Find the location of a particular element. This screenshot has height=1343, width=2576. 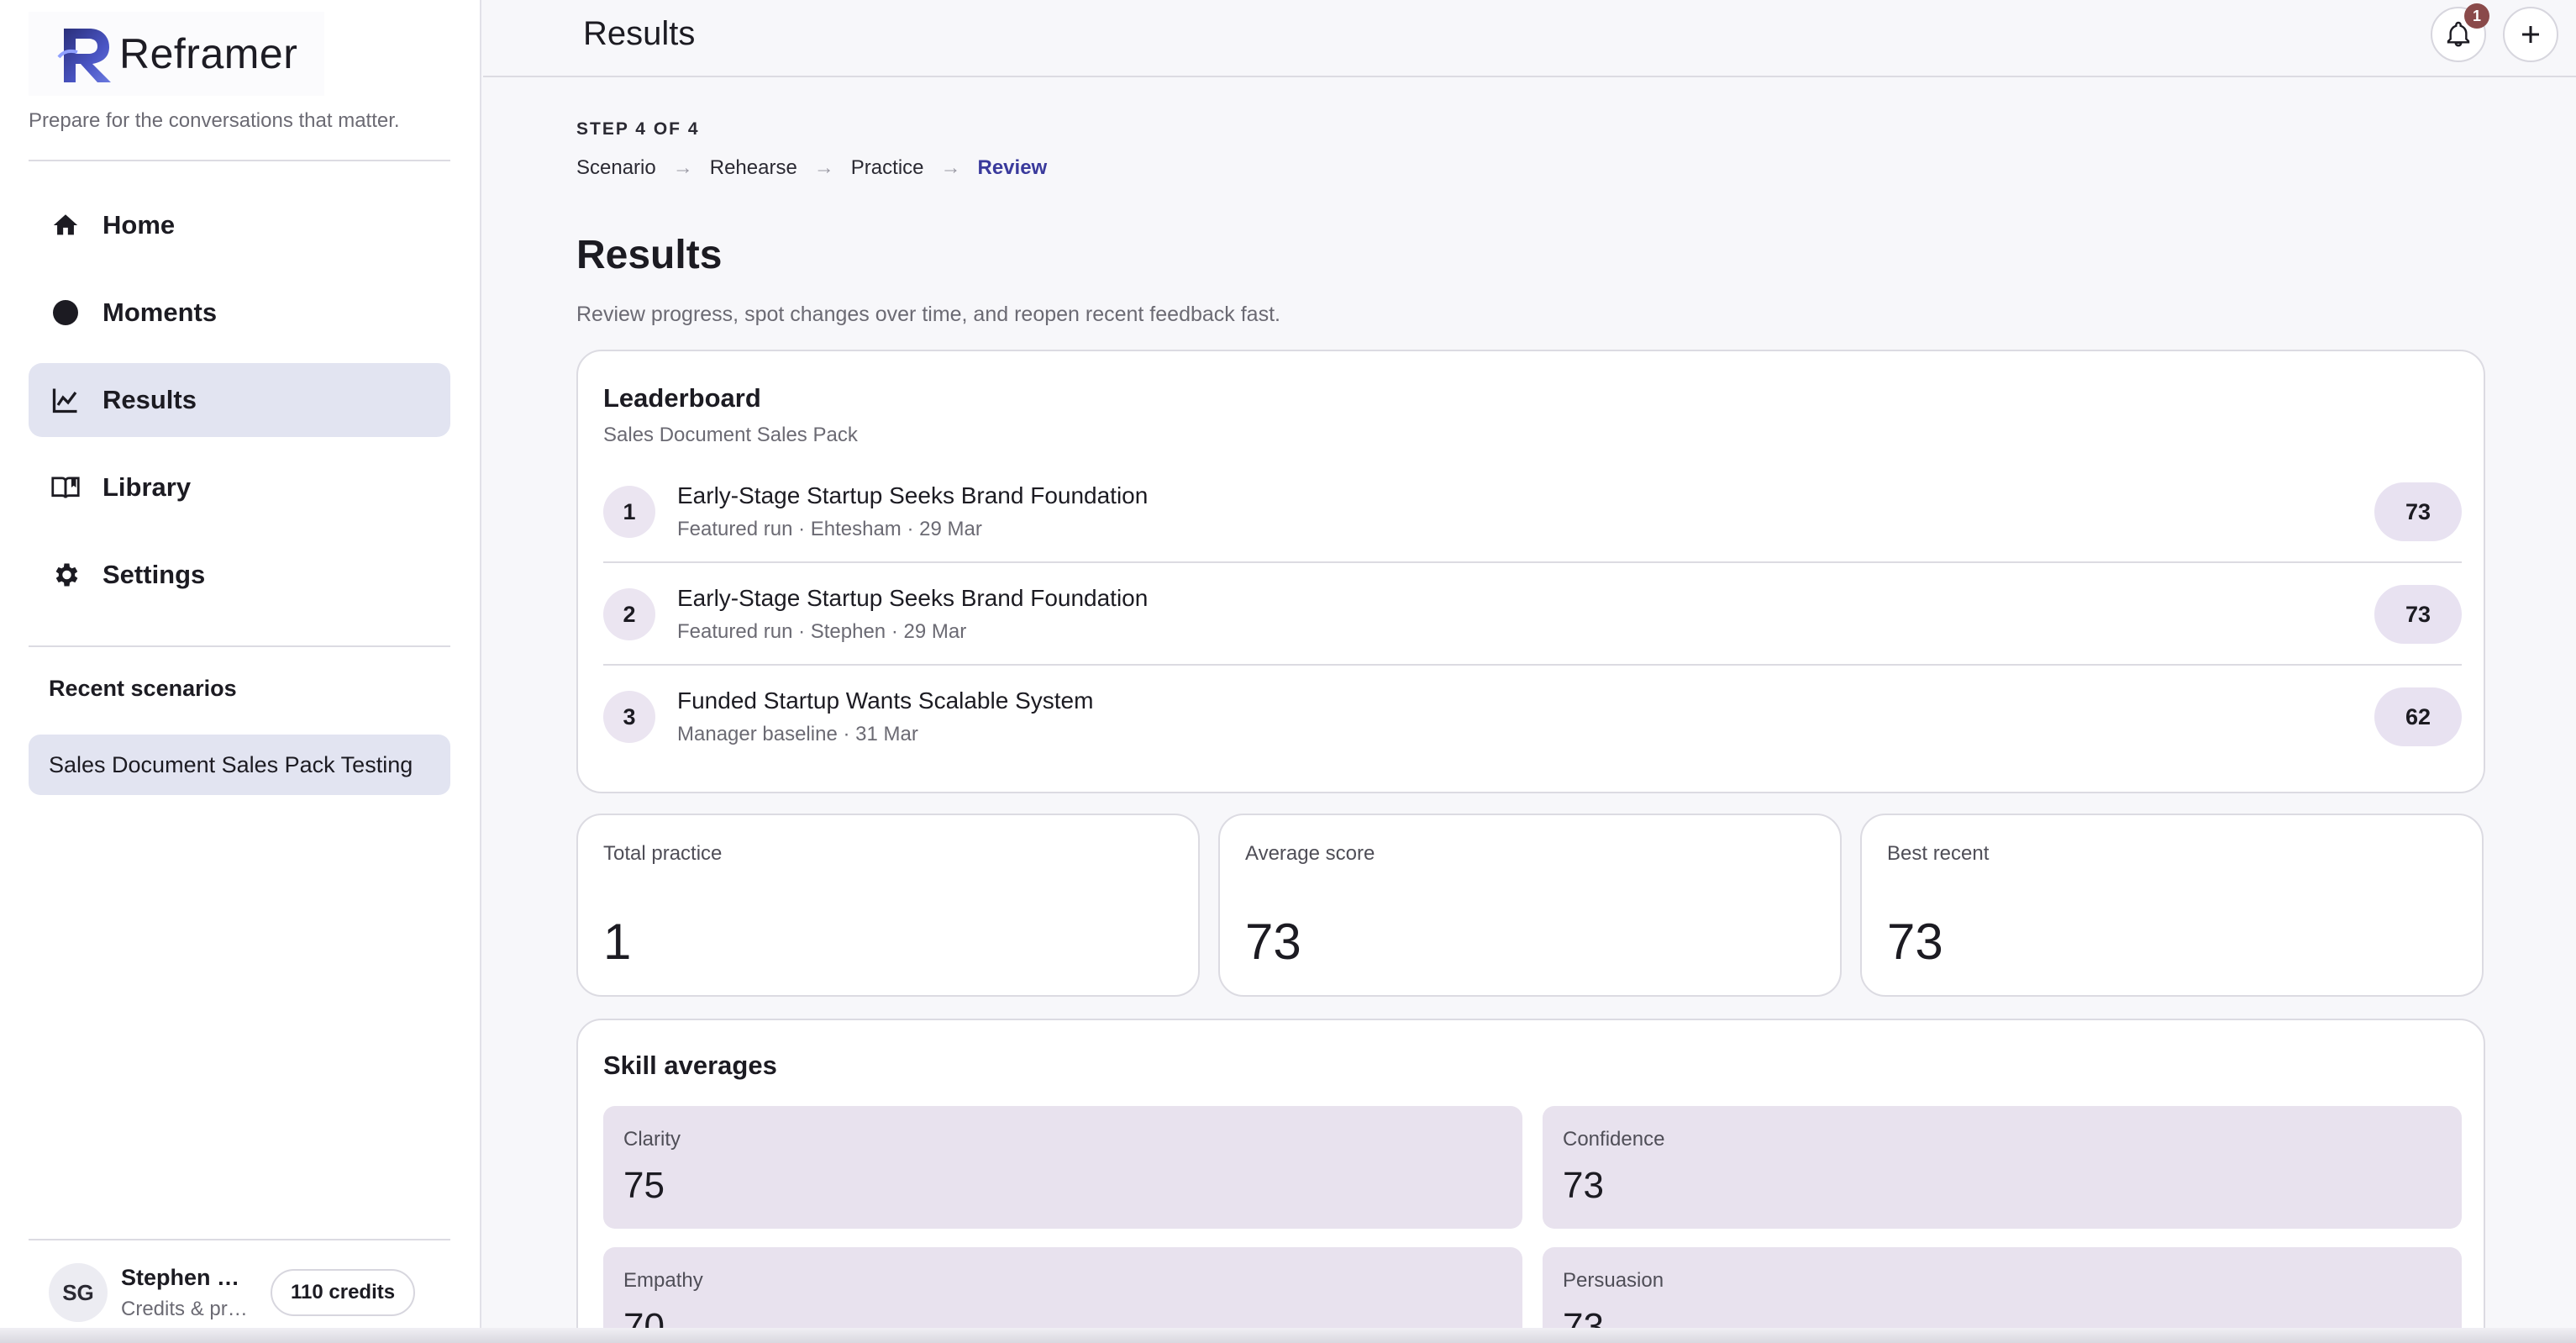

skill-value: 75 is located at coordinates (644, 1185).